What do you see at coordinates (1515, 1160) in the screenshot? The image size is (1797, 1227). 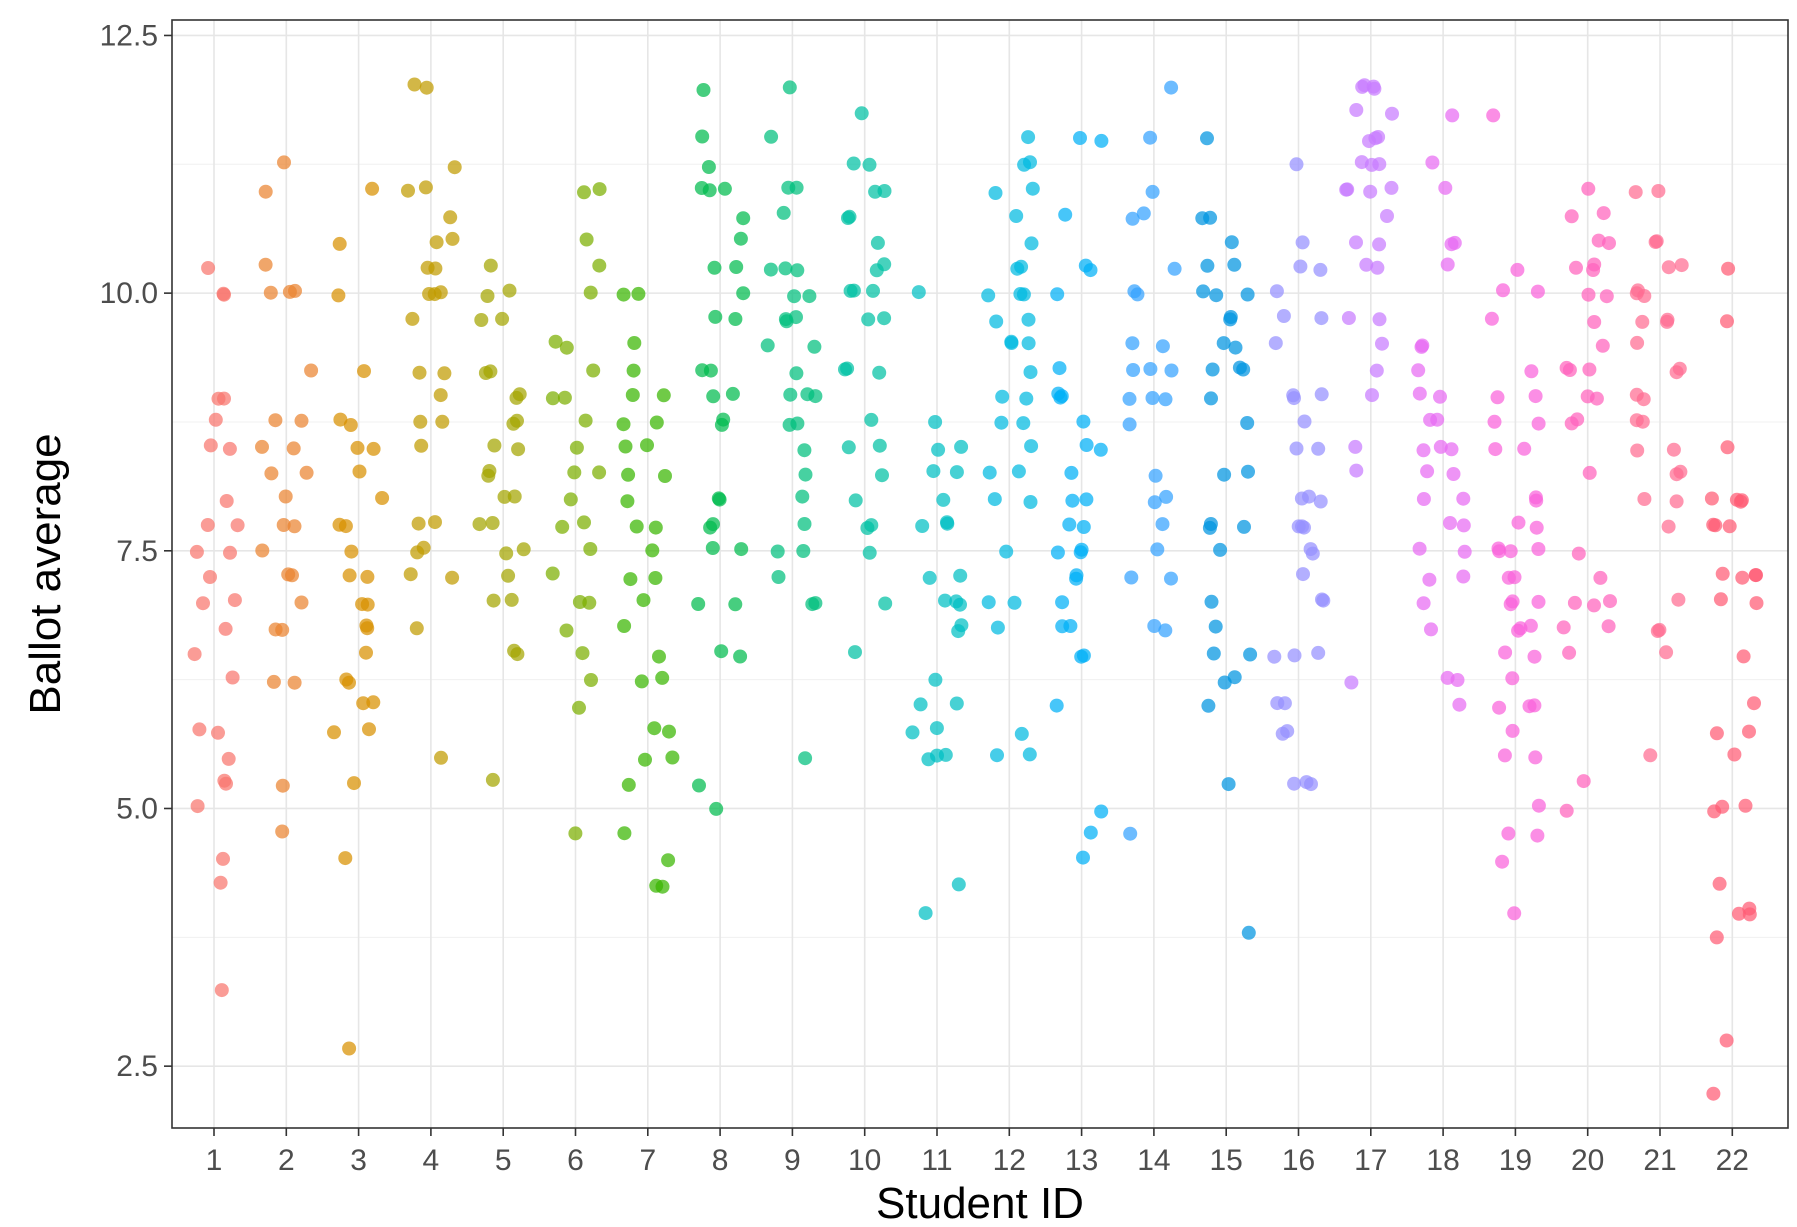 I see `x-tick-label: 19` at bounding box center [1515, 1160].